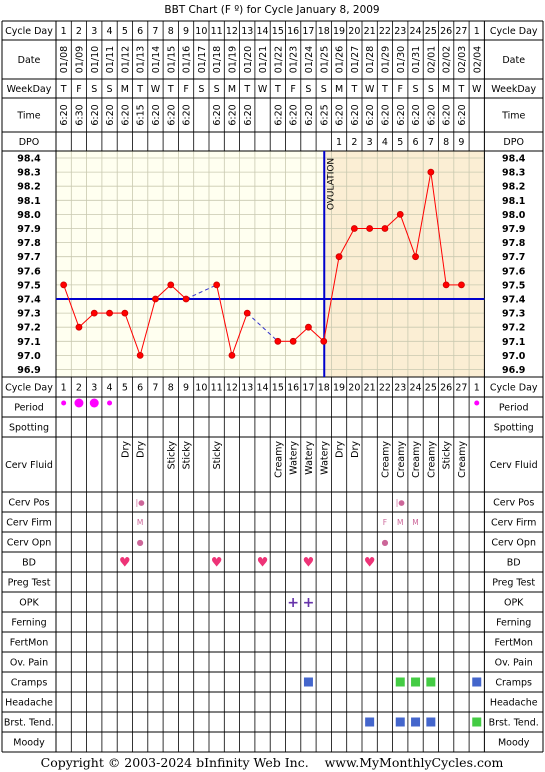 The width and height of the screenshot is (545, 772). I want to click on cycle-day-label: 18, so click(324, 31).